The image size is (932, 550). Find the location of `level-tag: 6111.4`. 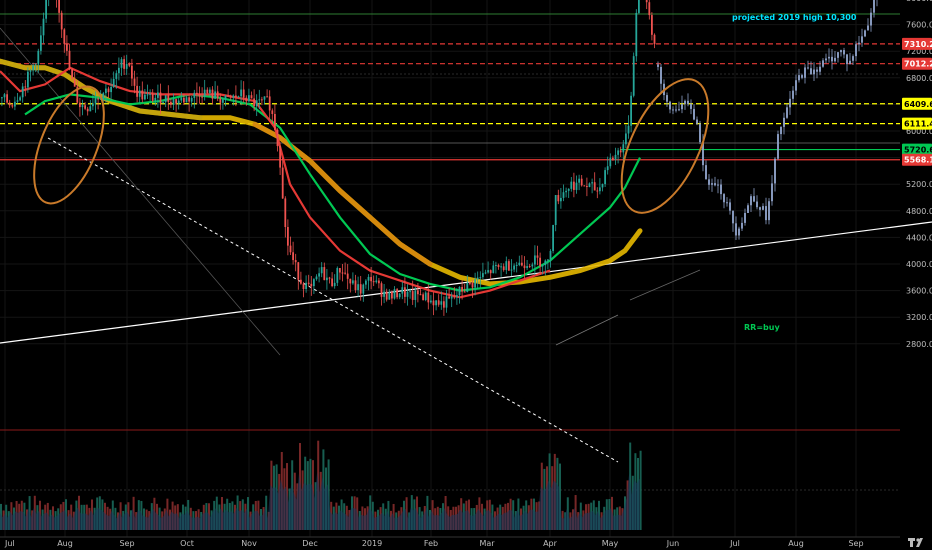

level-tag: 6111.4 is located at coordinates (918, 124).